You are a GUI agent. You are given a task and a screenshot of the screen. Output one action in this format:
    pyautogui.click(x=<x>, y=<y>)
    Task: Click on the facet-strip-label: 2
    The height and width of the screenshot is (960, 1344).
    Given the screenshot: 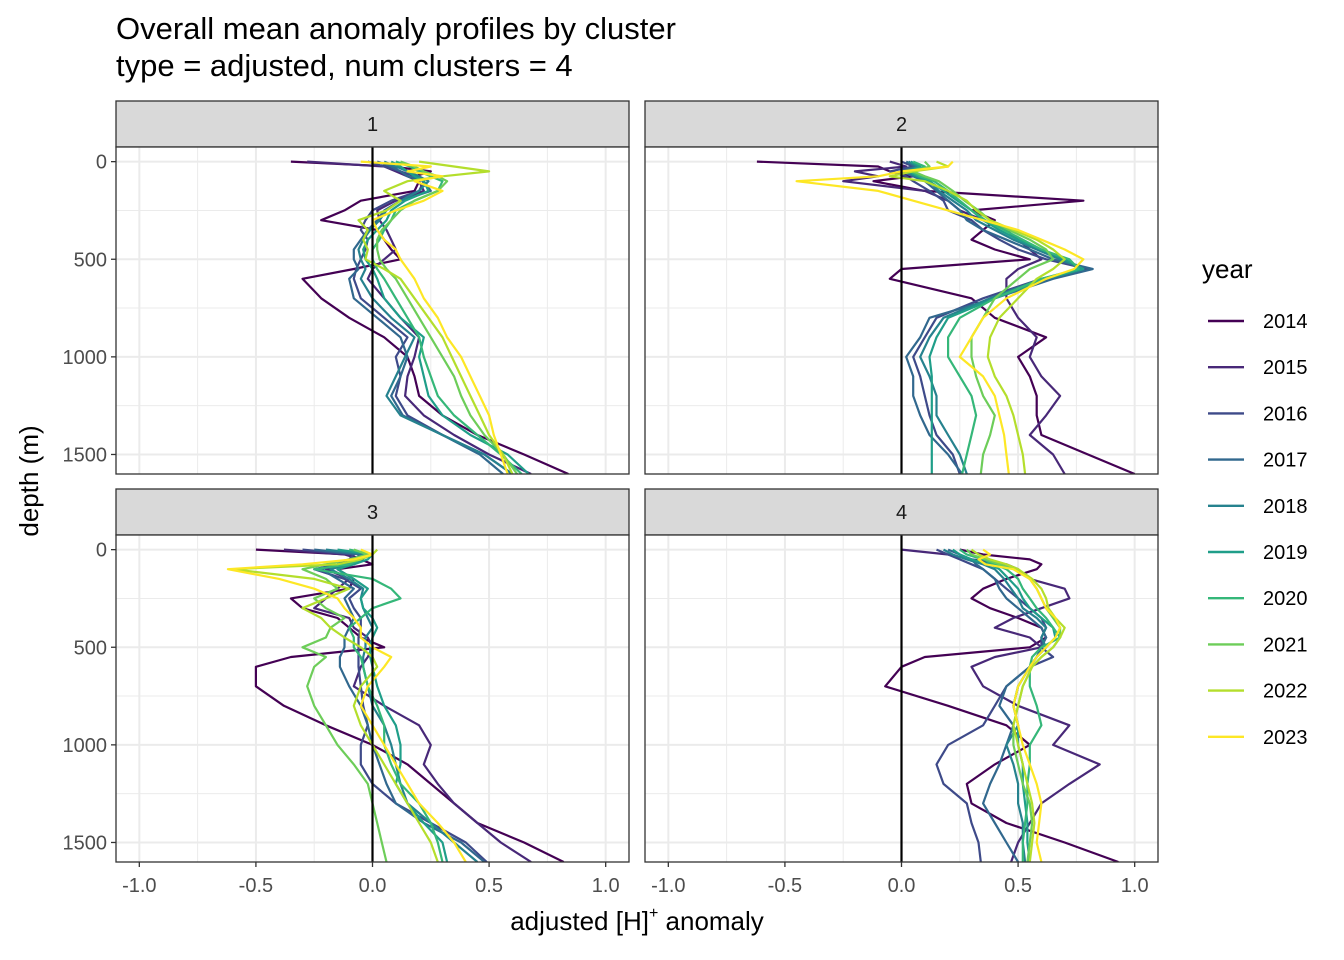 What is the action you would take?
    pyautogui.click(x=901, y=125)
    